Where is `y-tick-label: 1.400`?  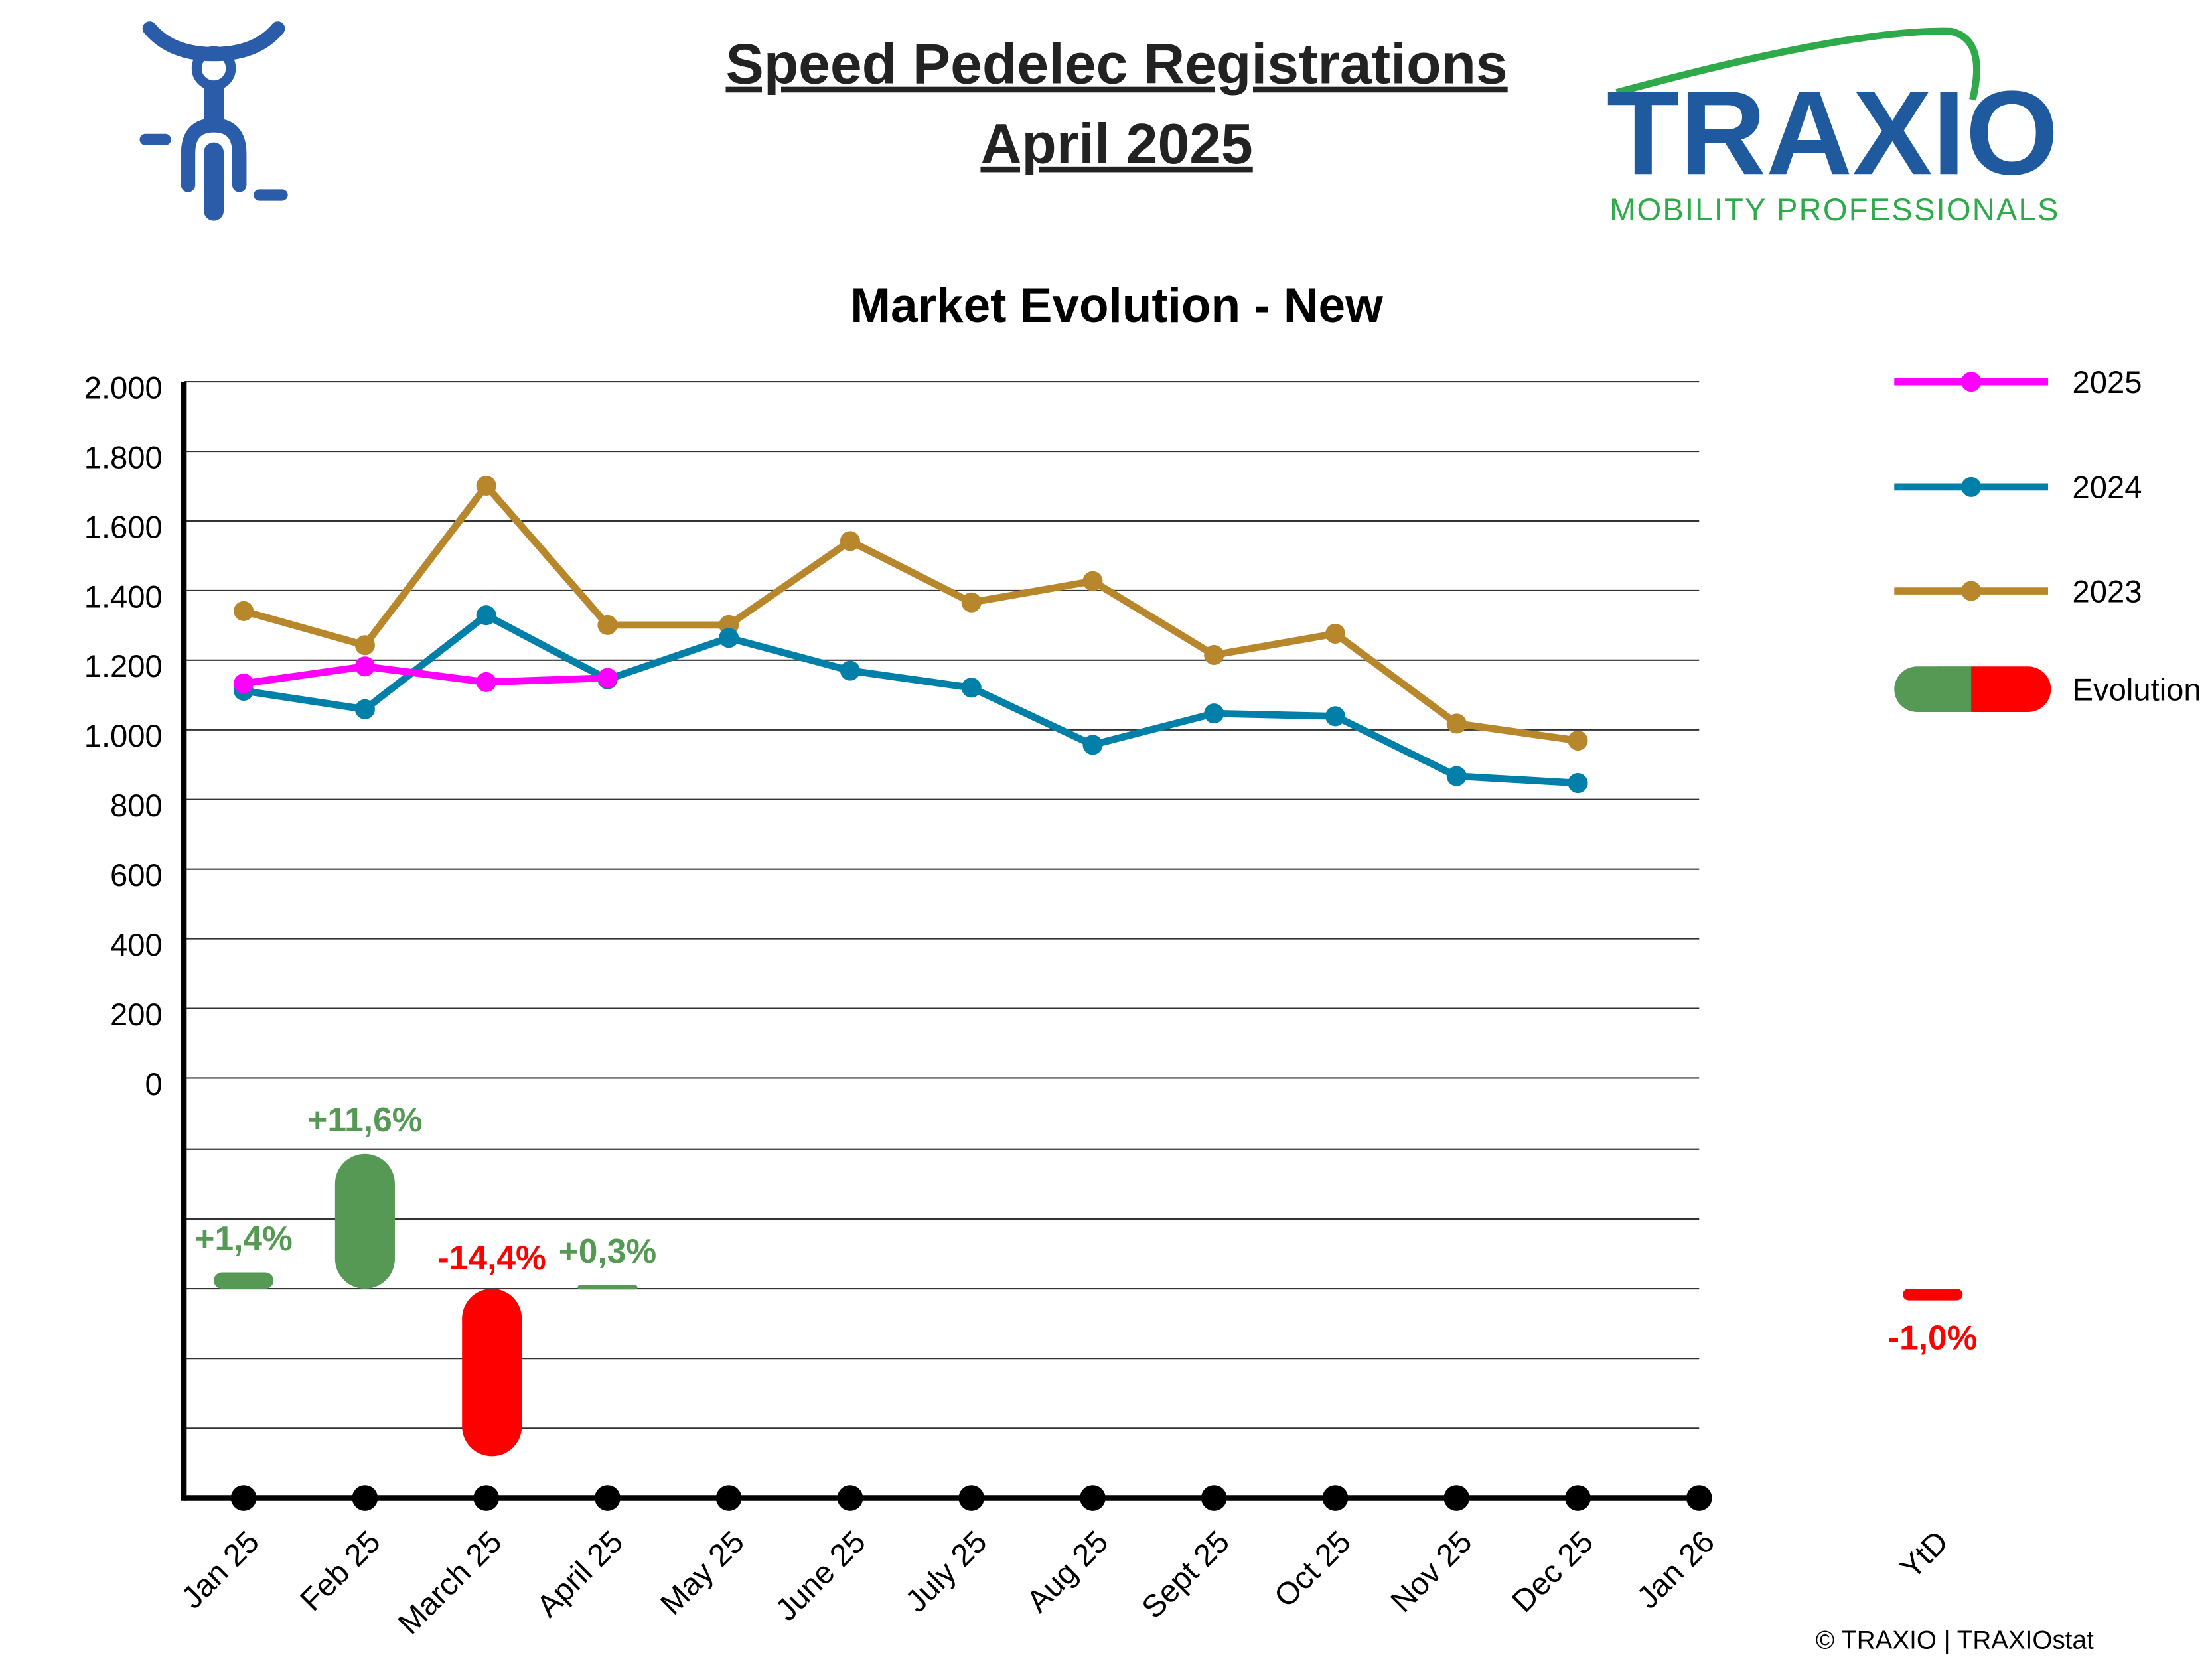 y-tick-label: 1.400 is located at coordinates (124, 596).